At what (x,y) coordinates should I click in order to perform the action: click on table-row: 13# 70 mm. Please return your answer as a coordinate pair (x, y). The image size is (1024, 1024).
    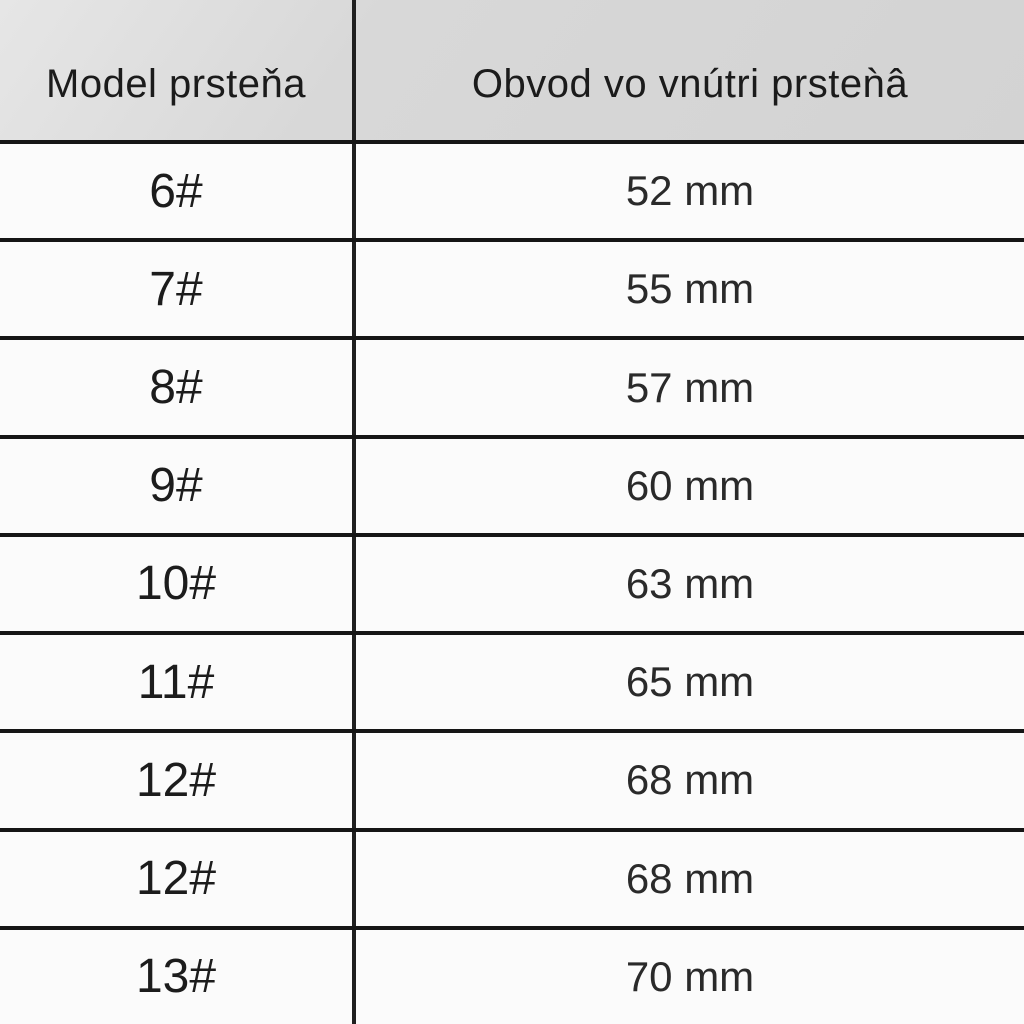
    Looking at the image, I should click on (512, 974).